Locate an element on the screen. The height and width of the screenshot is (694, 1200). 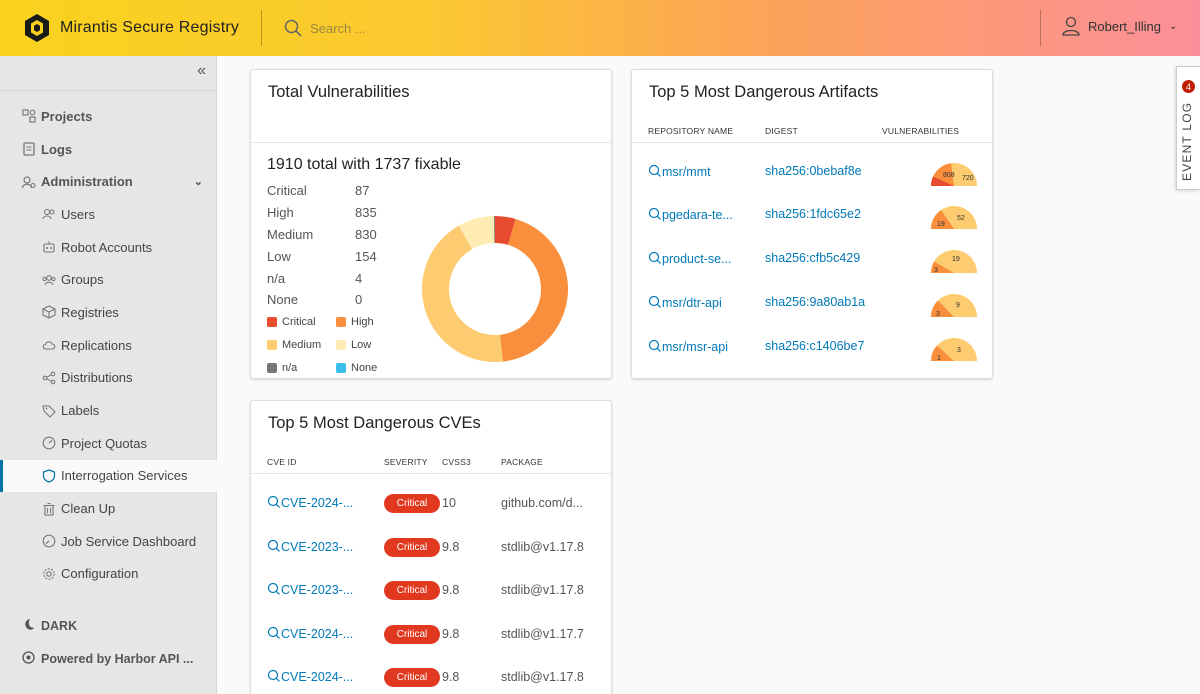
sidebar-item-label: Administration is located at coordinates (87, 182).